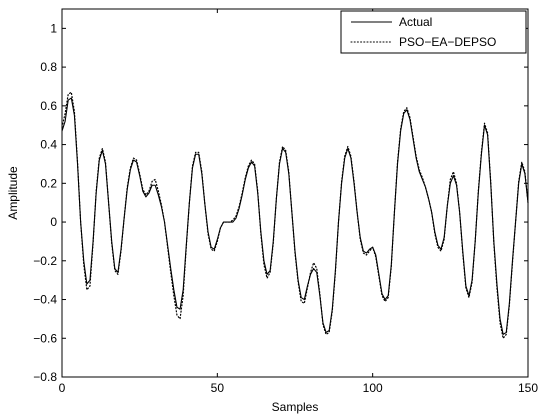  Describe the element at coordinates (295, 407) in the screenshot. I see `x-axis-label: Samples` at that location.